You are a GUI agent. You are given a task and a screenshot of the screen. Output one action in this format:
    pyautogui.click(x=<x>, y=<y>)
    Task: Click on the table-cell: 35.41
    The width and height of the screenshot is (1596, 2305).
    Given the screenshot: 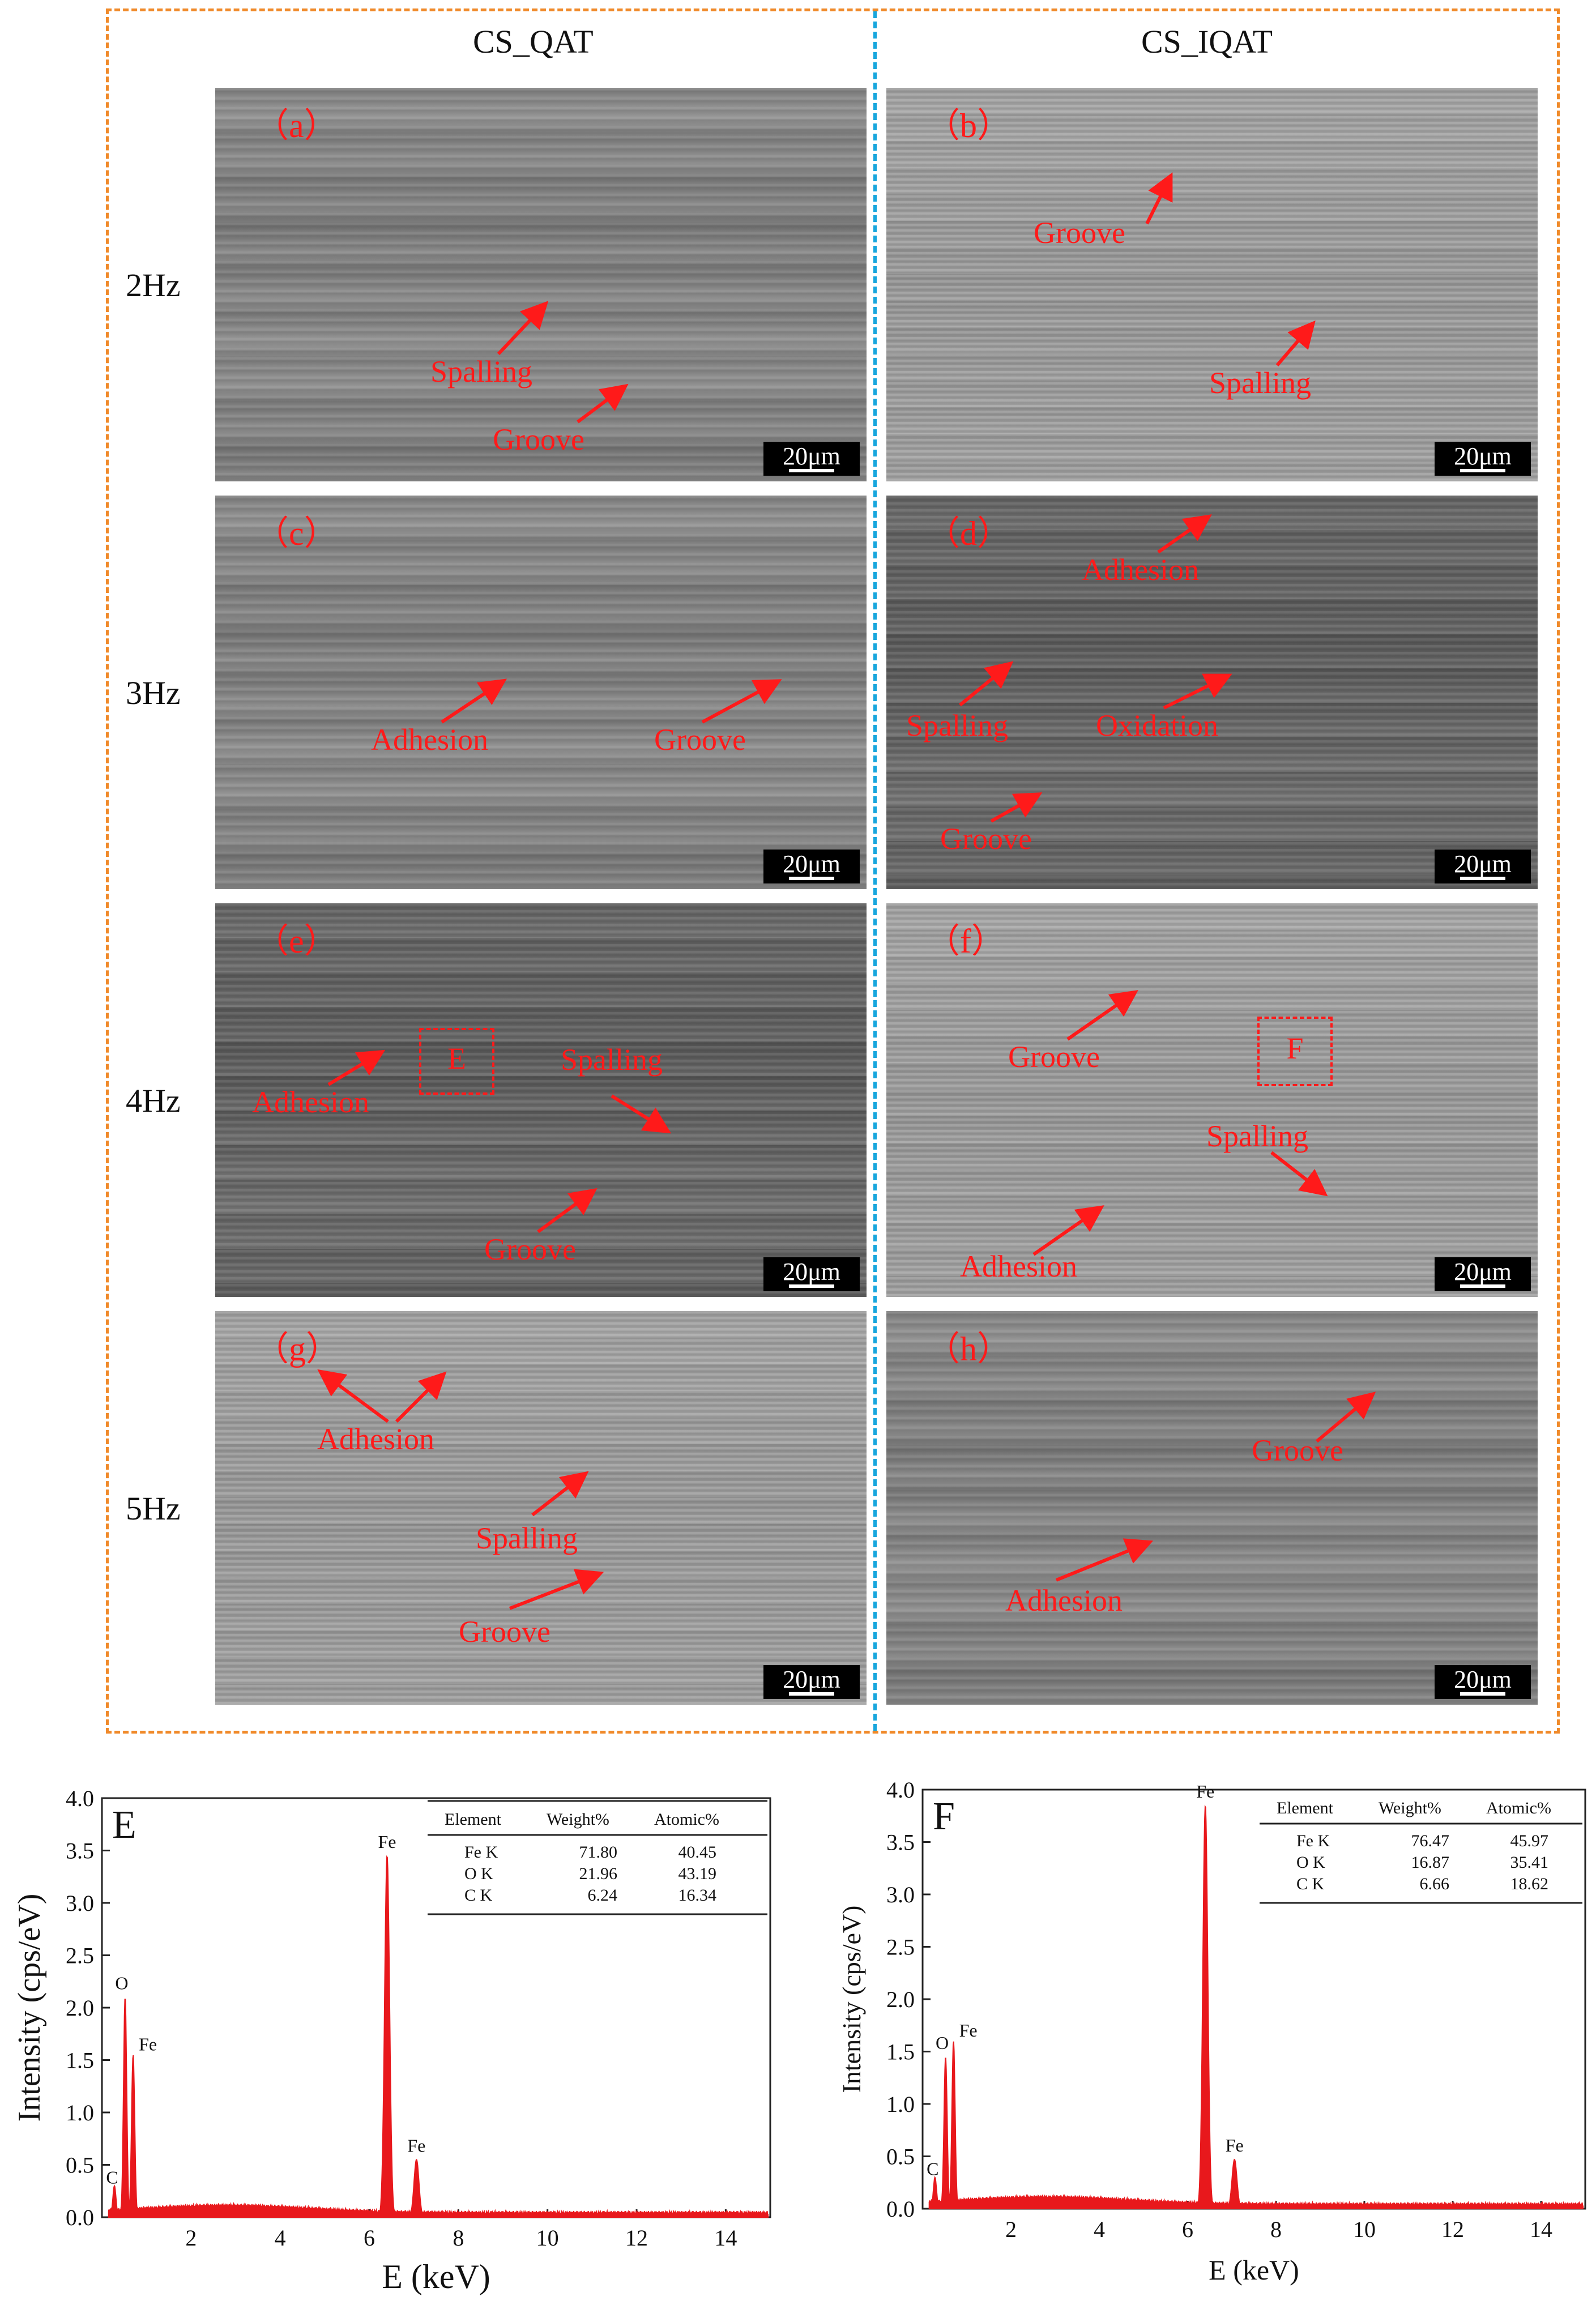 What is the action you would take?
    pyautogui.click(x=1530, y=1863)
    